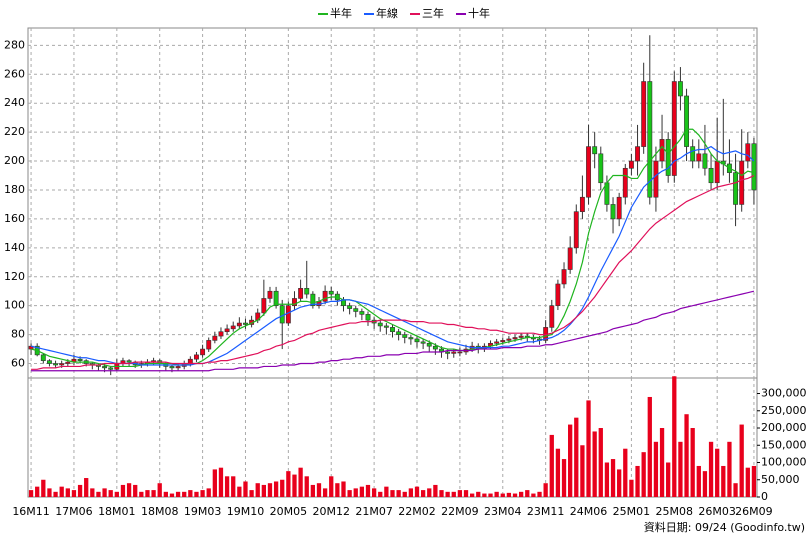 The image size is (808, 540). What do you see at coordinates (546, 511) in the screenshot?
I see `x-tick-label: 23M11` at bounding box center [546, 511].